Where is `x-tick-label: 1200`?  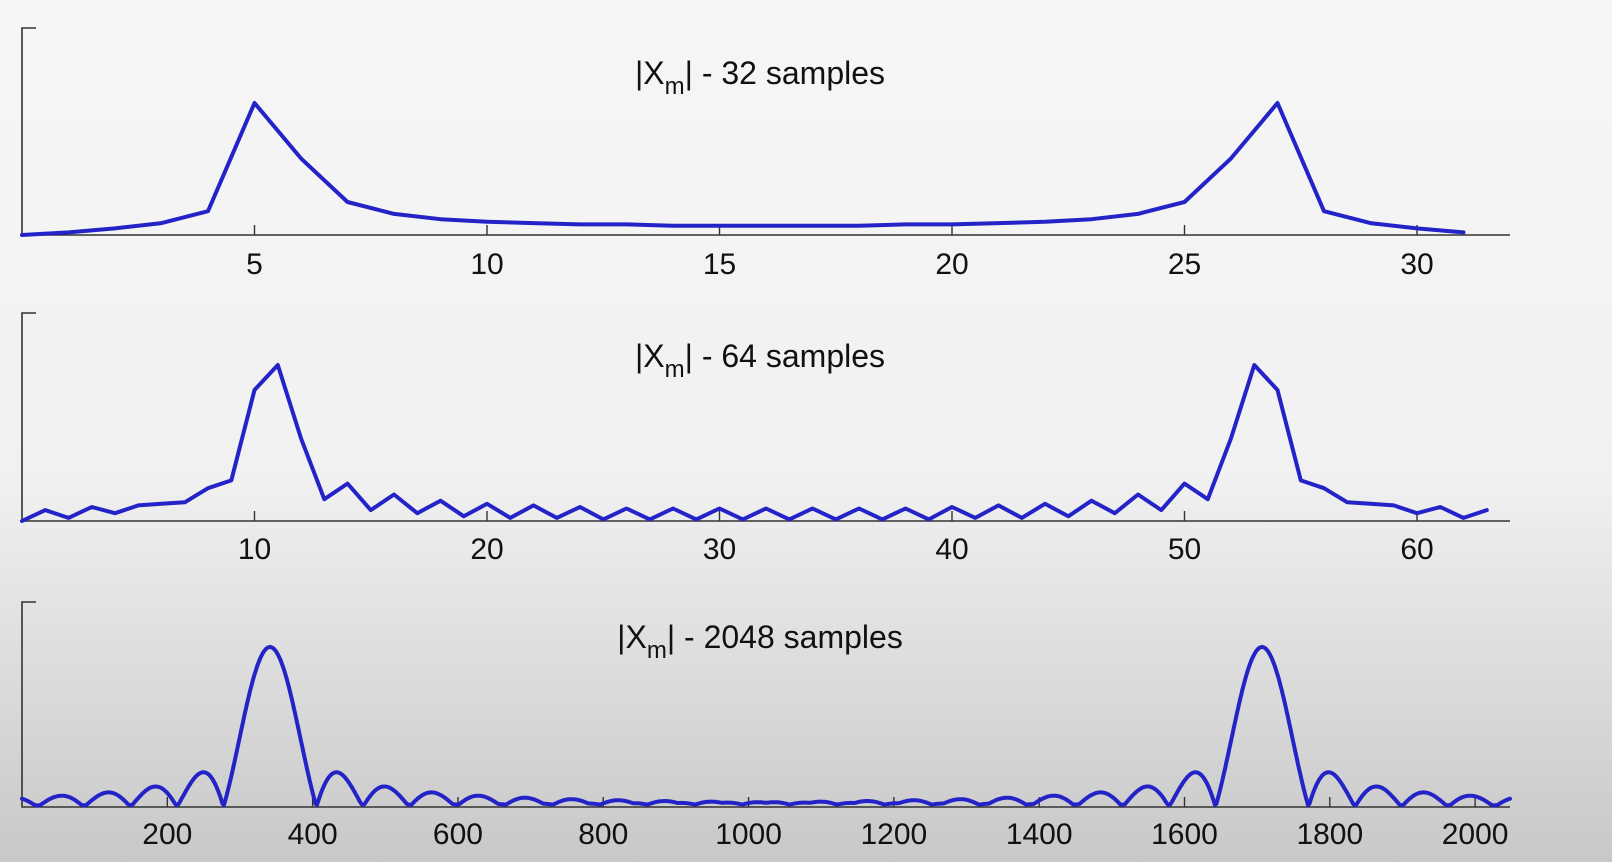
x-tick-label: 1200 is located at coordinates (894, 834).